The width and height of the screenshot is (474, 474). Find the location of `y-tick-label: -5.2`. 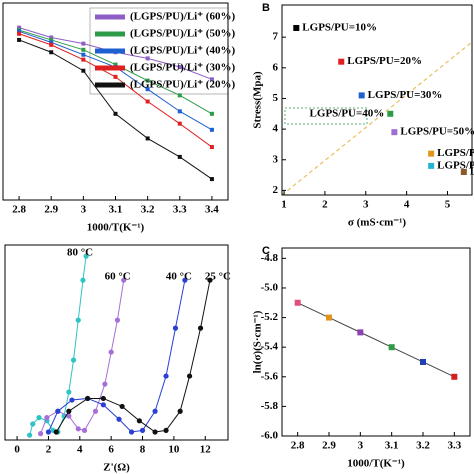

y-tick-label: -5.2 is located at coordinates (270, 317).